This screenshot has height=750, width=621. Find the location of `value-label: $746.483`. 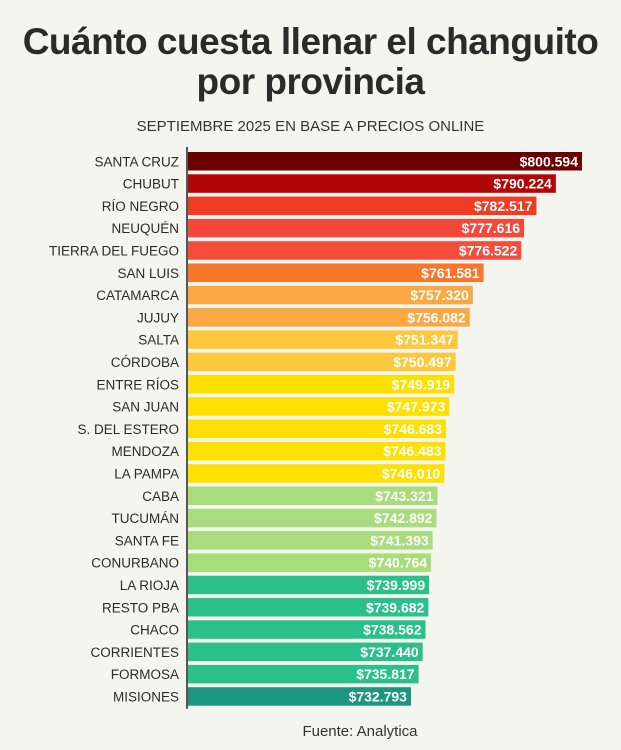

value-label: $746.483 is located at coordinates (412, 451).